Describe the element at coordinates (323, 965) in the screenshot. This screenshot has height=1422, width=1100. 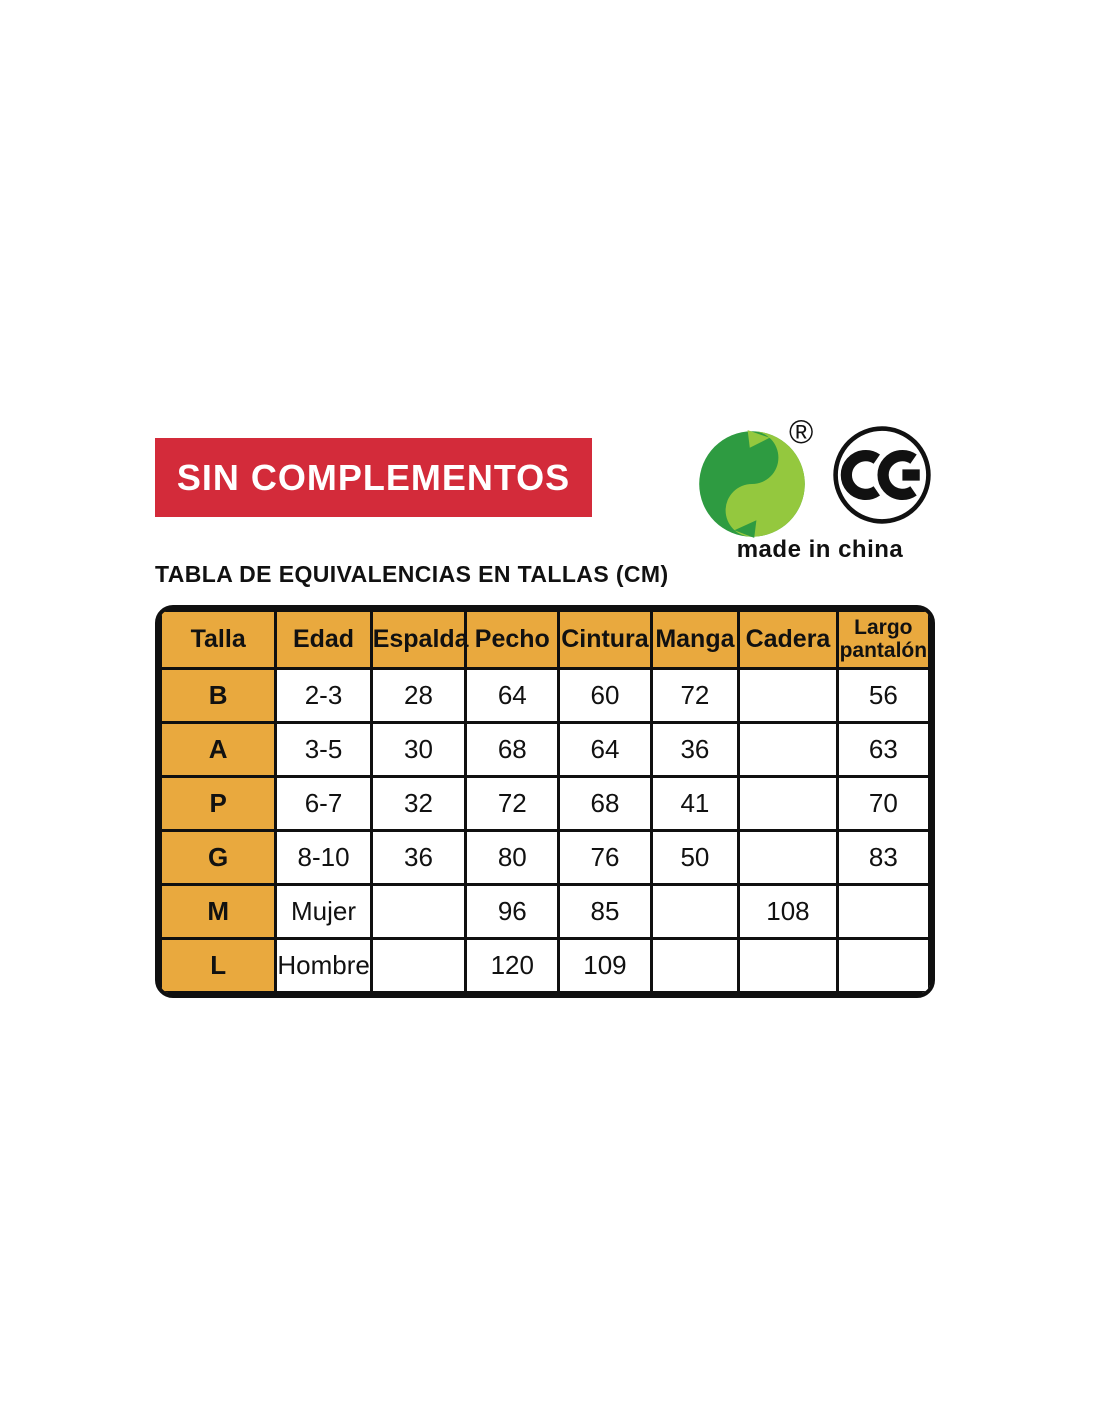
I see `size-value-cell: Hombre` at that location.